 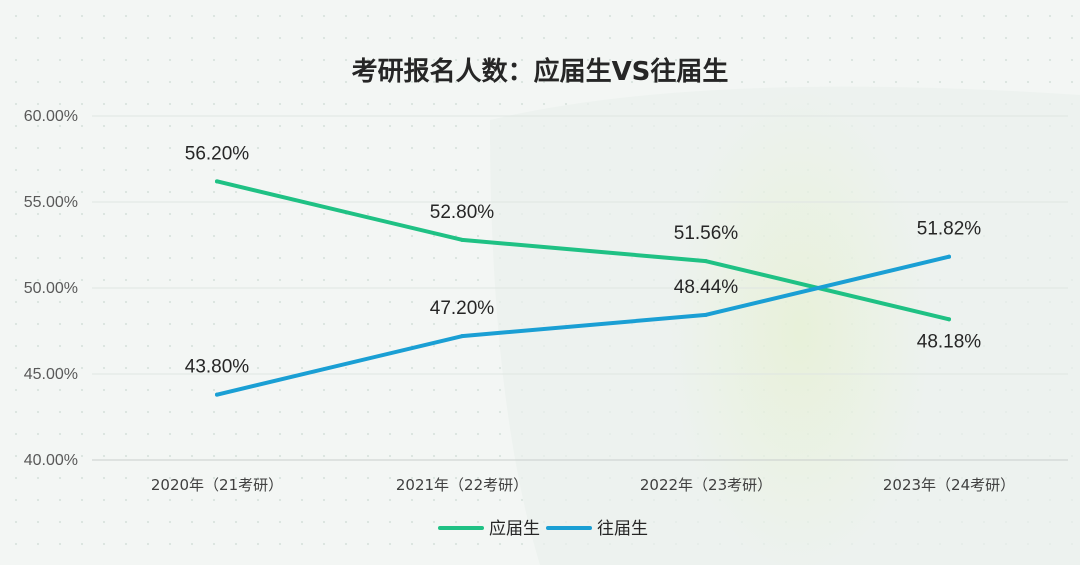 I want to click on data-label-past: 43.80%, so click(x=217, y=367).